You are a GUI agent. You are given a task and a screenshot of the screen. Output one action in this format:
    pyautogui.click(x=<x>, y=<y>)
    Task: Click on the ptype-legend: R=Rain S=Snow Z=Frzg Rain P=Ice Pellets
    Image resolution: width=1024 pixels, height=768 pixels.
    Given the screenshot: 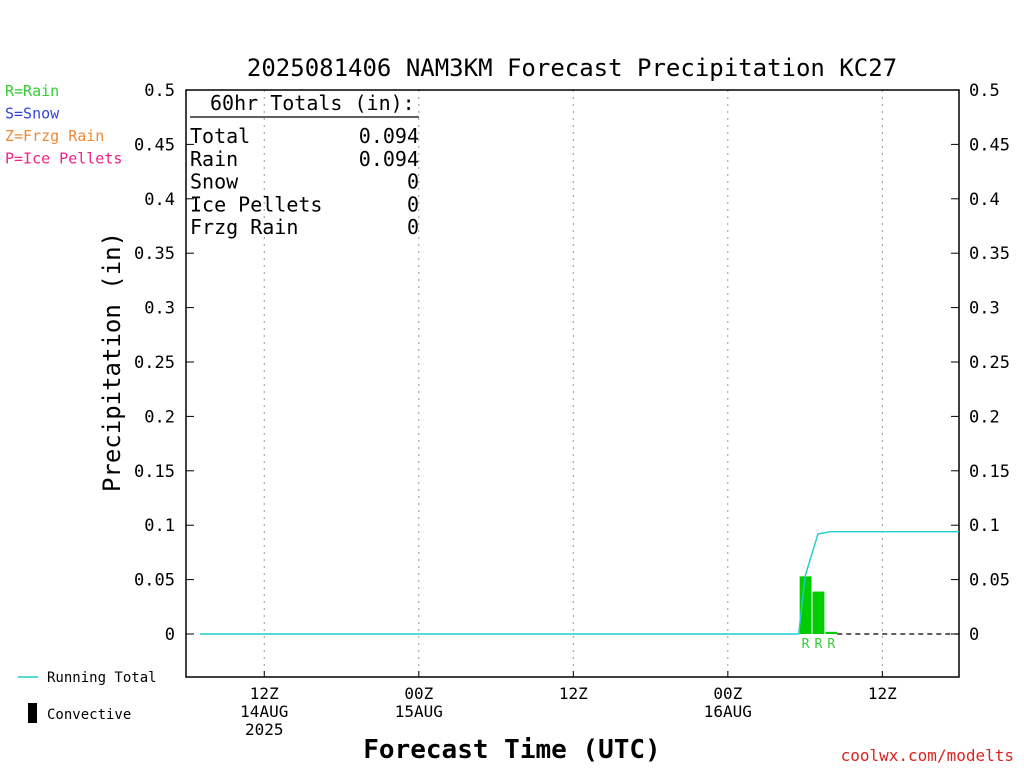 What is the action you would take?
    pyautogui.click(x=63, y=125)
    